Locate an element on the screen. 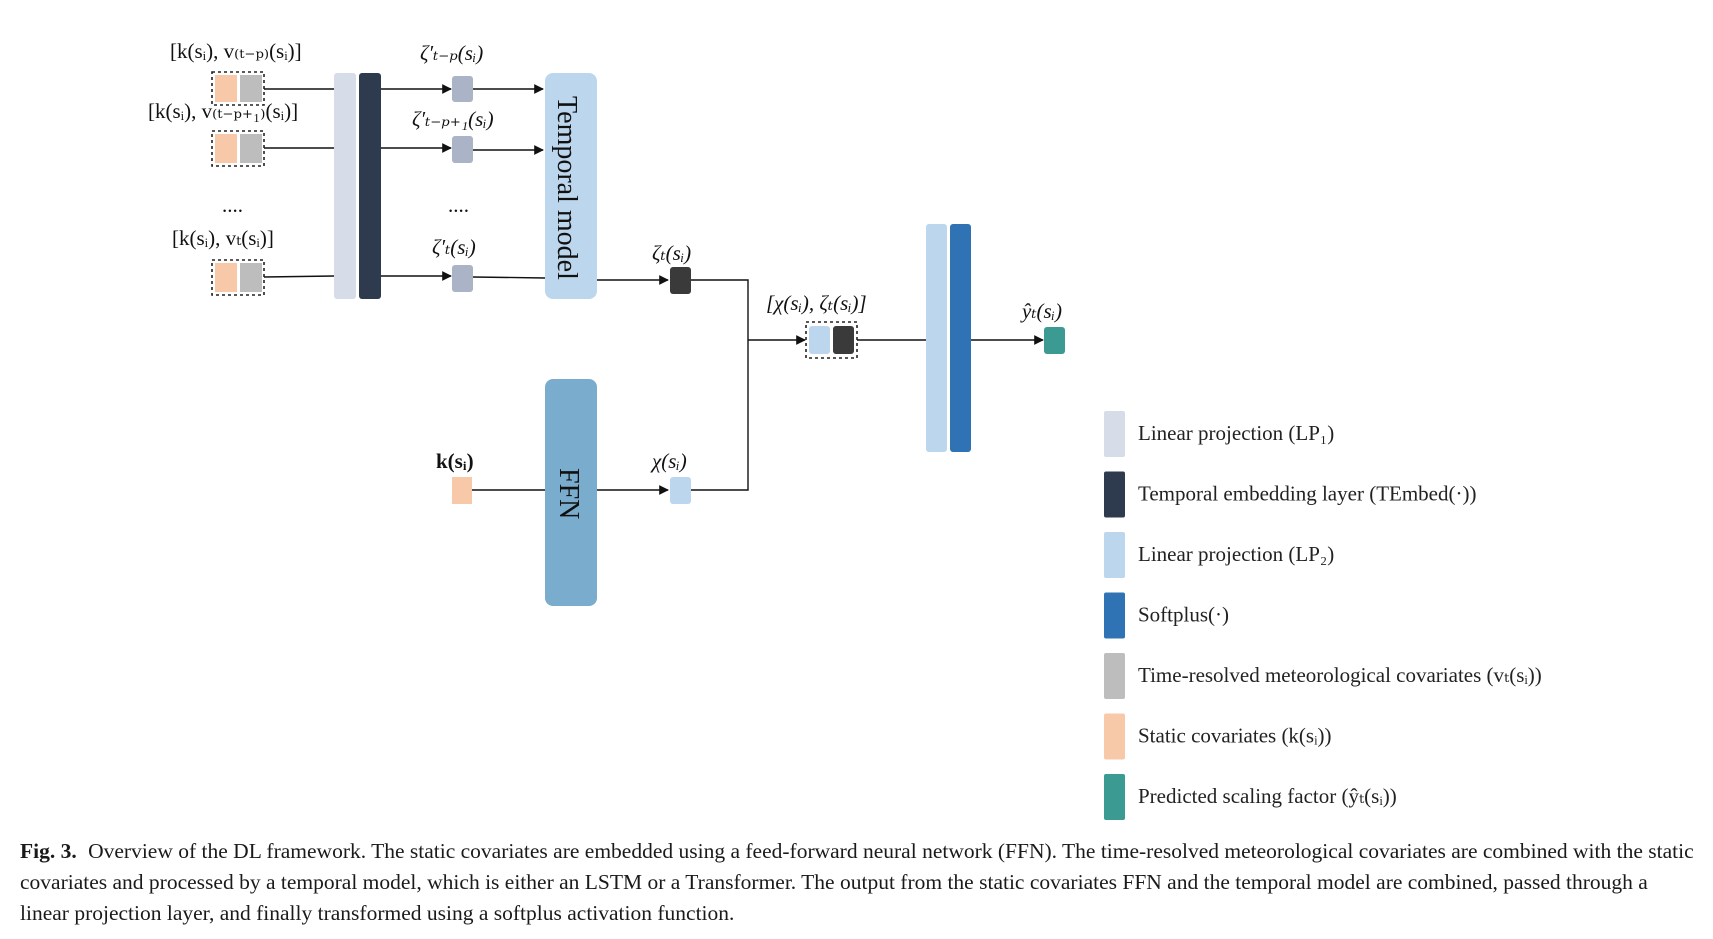 Image resolution: width=1713 pixels, height=939 pixels. concat-pair is located at coordinates (831, 340).